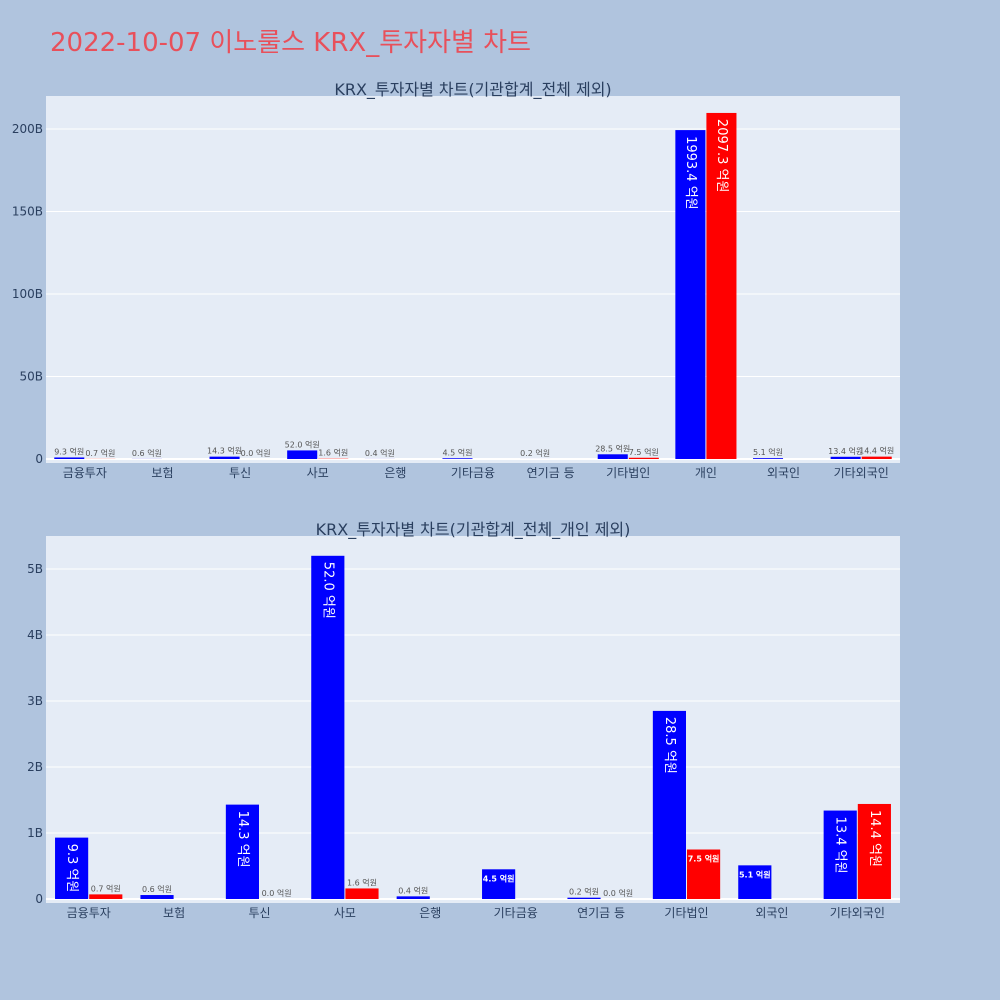  What do you see at coordinates (690, 173) in the screenshot?
I see `data-label: 1993.4 억원` at bounding box center [690, 173].